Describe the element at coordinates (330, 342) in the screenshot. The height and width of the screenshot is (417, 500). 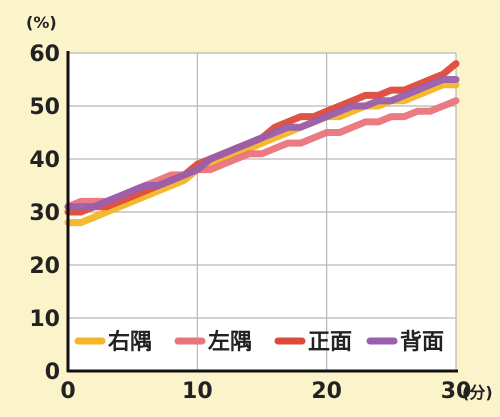
I see `legend-label-2: 正面` at that location.